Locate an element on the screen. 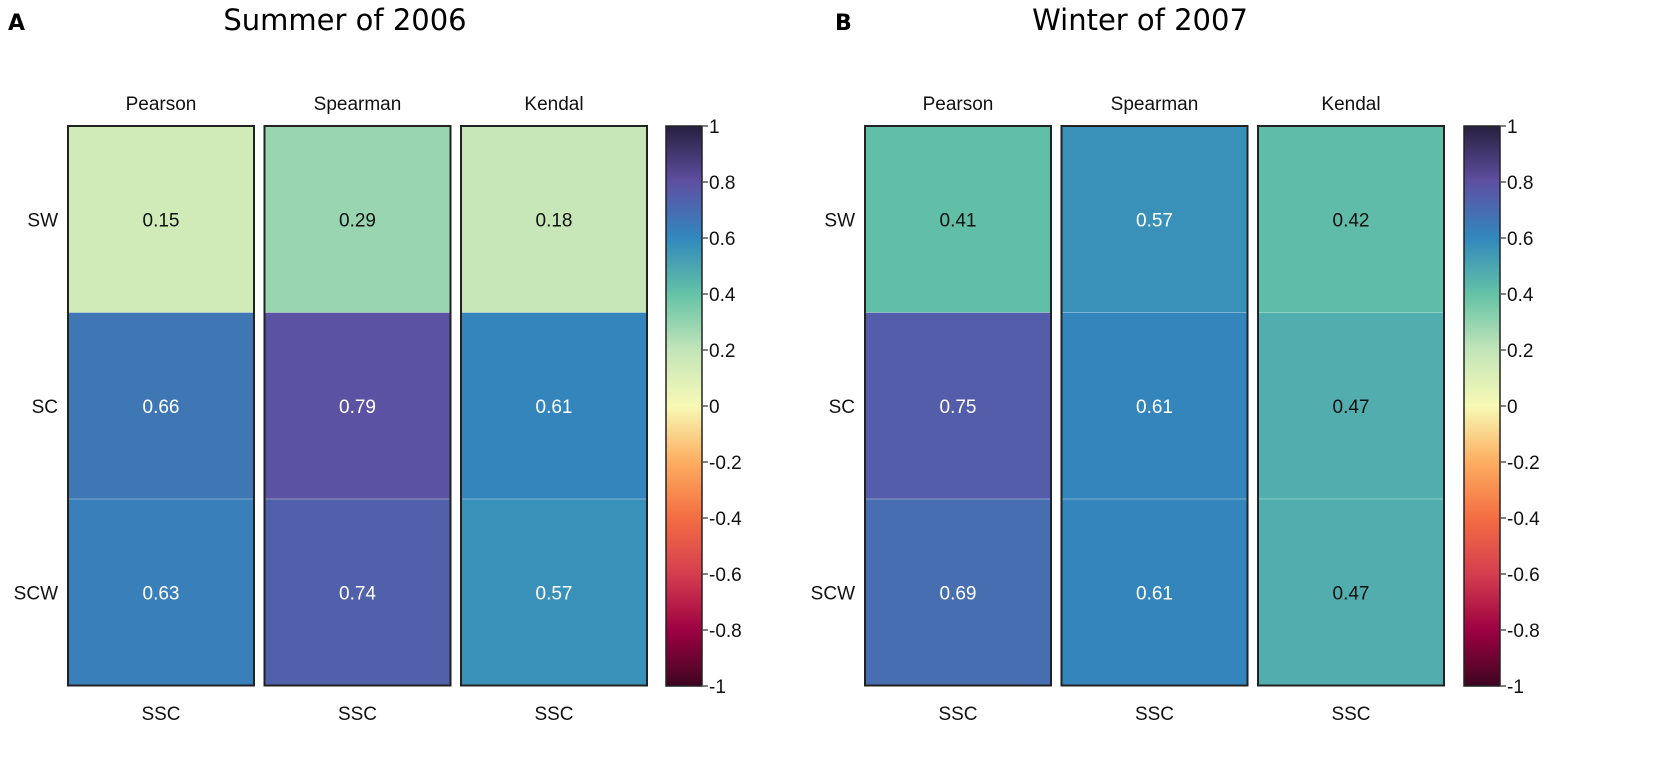  cell-value-label: 0.63 is located at coordinates (161, 593).